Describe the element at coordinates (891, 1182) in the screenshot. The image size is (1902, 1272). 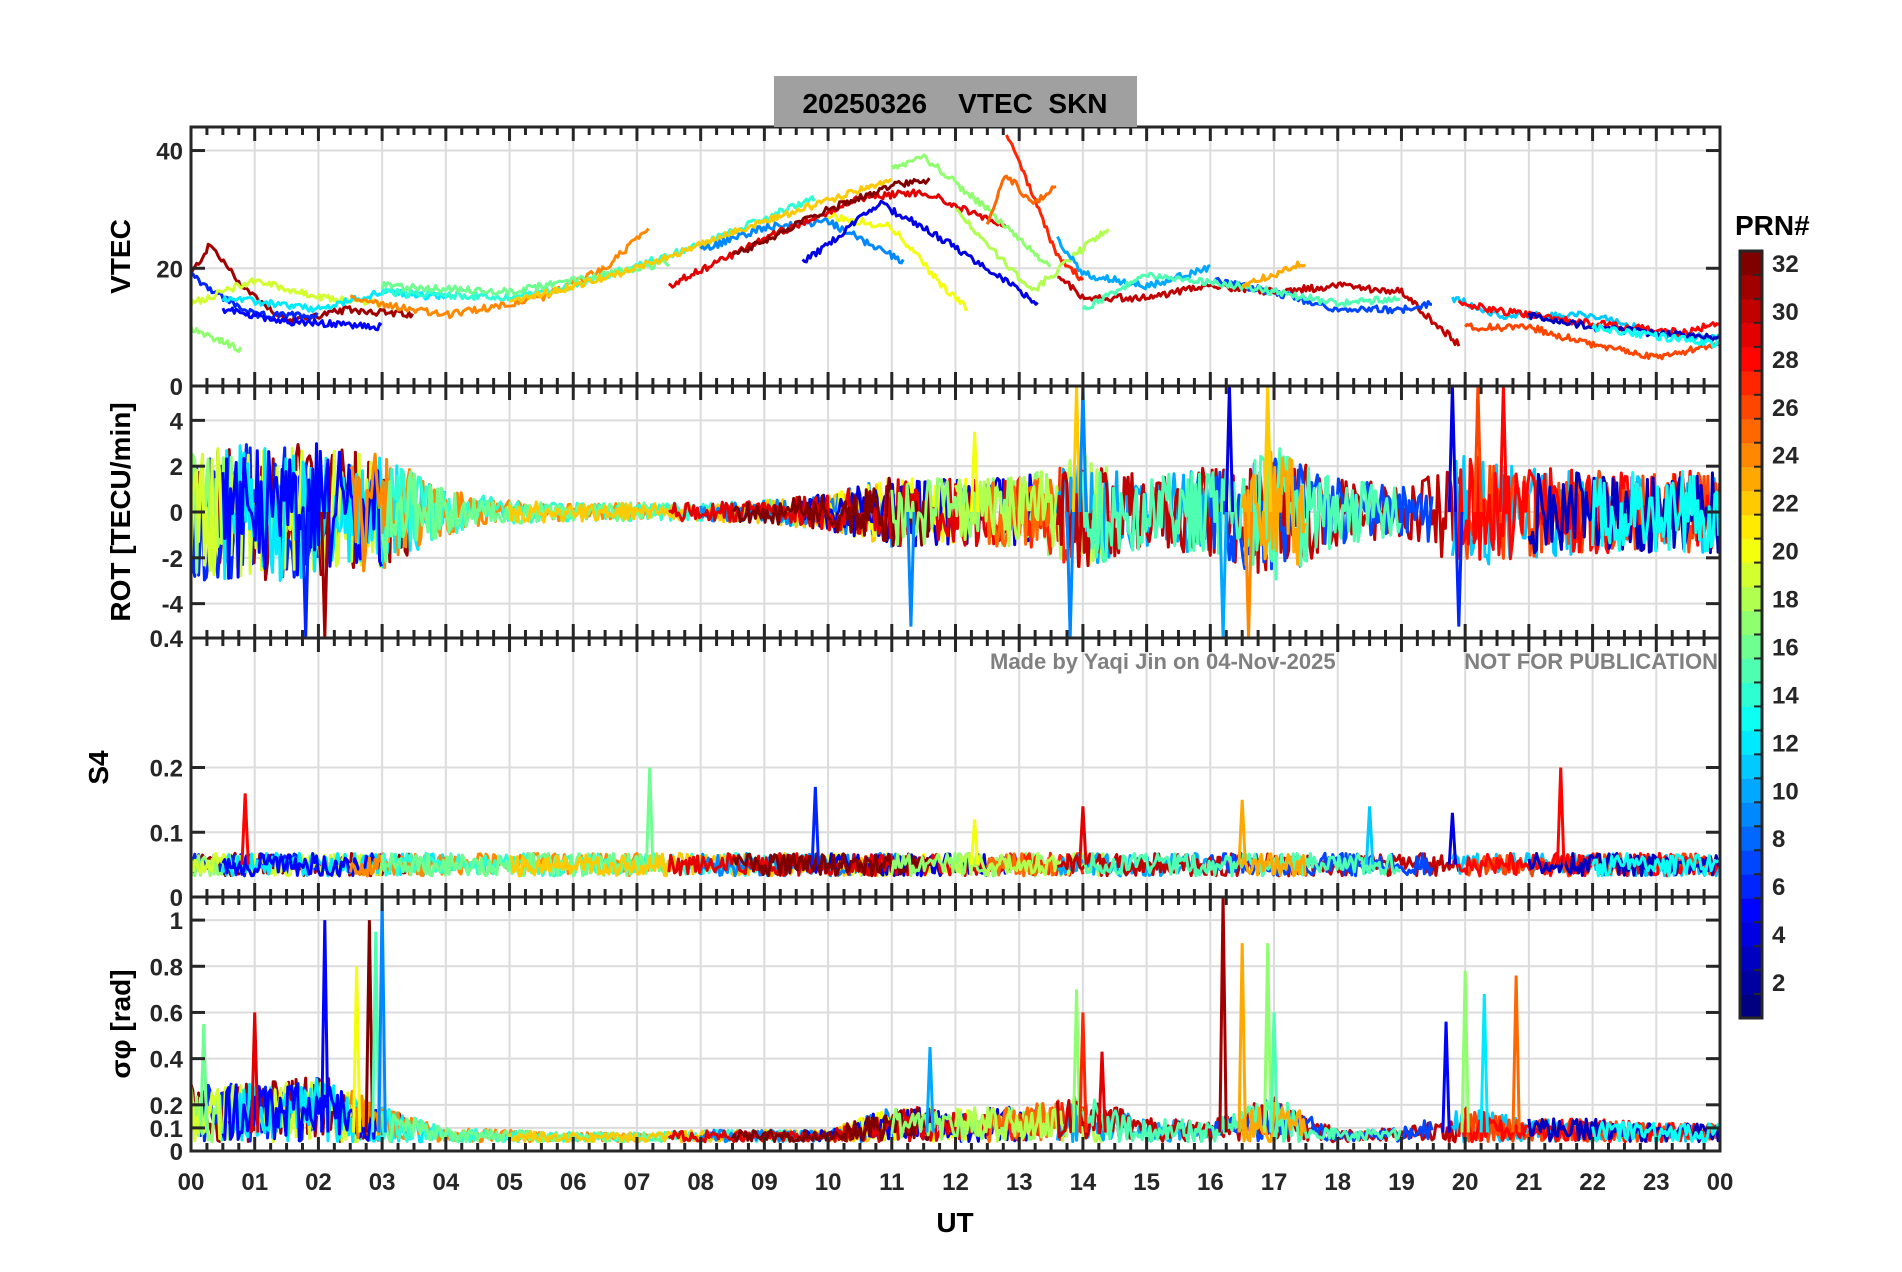
I see `x-tick-label: 11` at that location.